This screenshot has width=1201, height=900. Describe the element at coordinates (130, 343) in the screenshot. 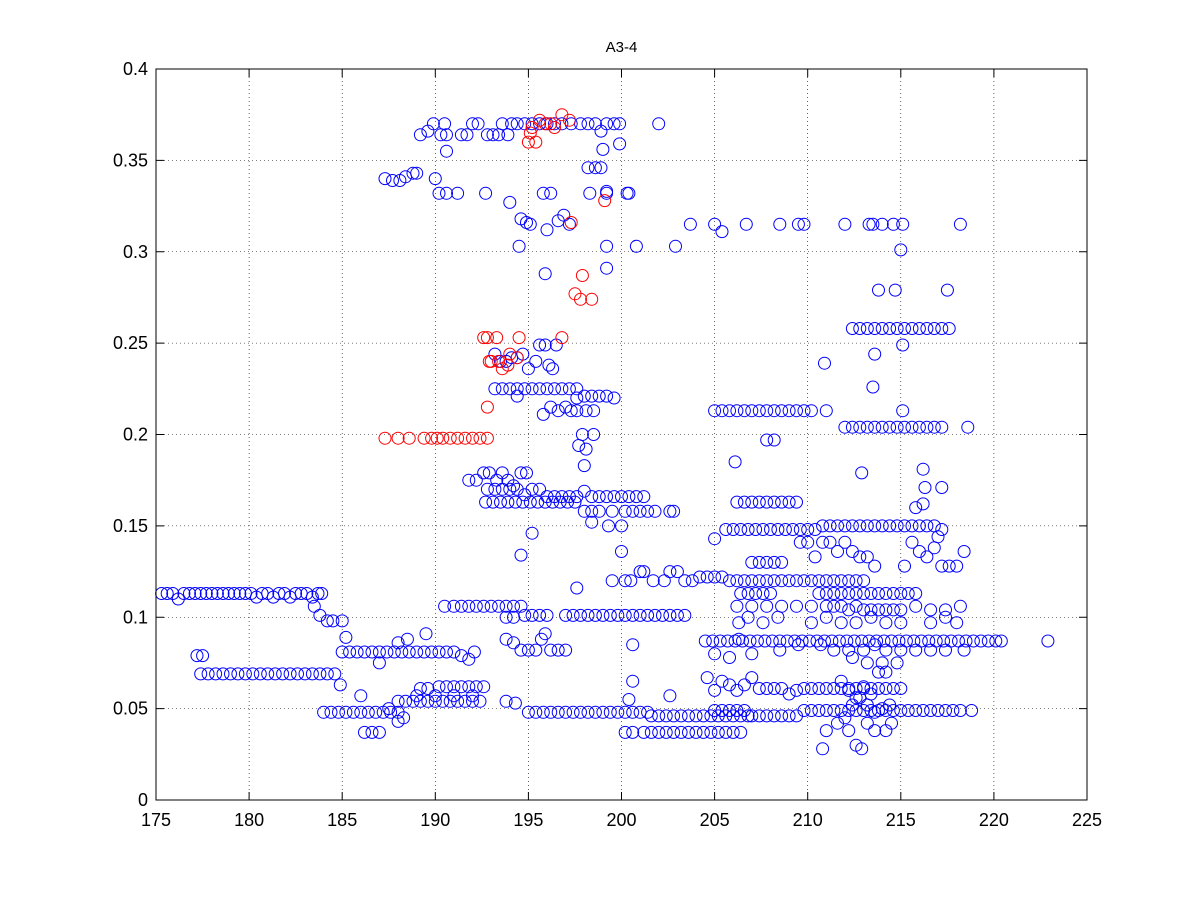

I see `y-tick-label: 0.25` at that location.